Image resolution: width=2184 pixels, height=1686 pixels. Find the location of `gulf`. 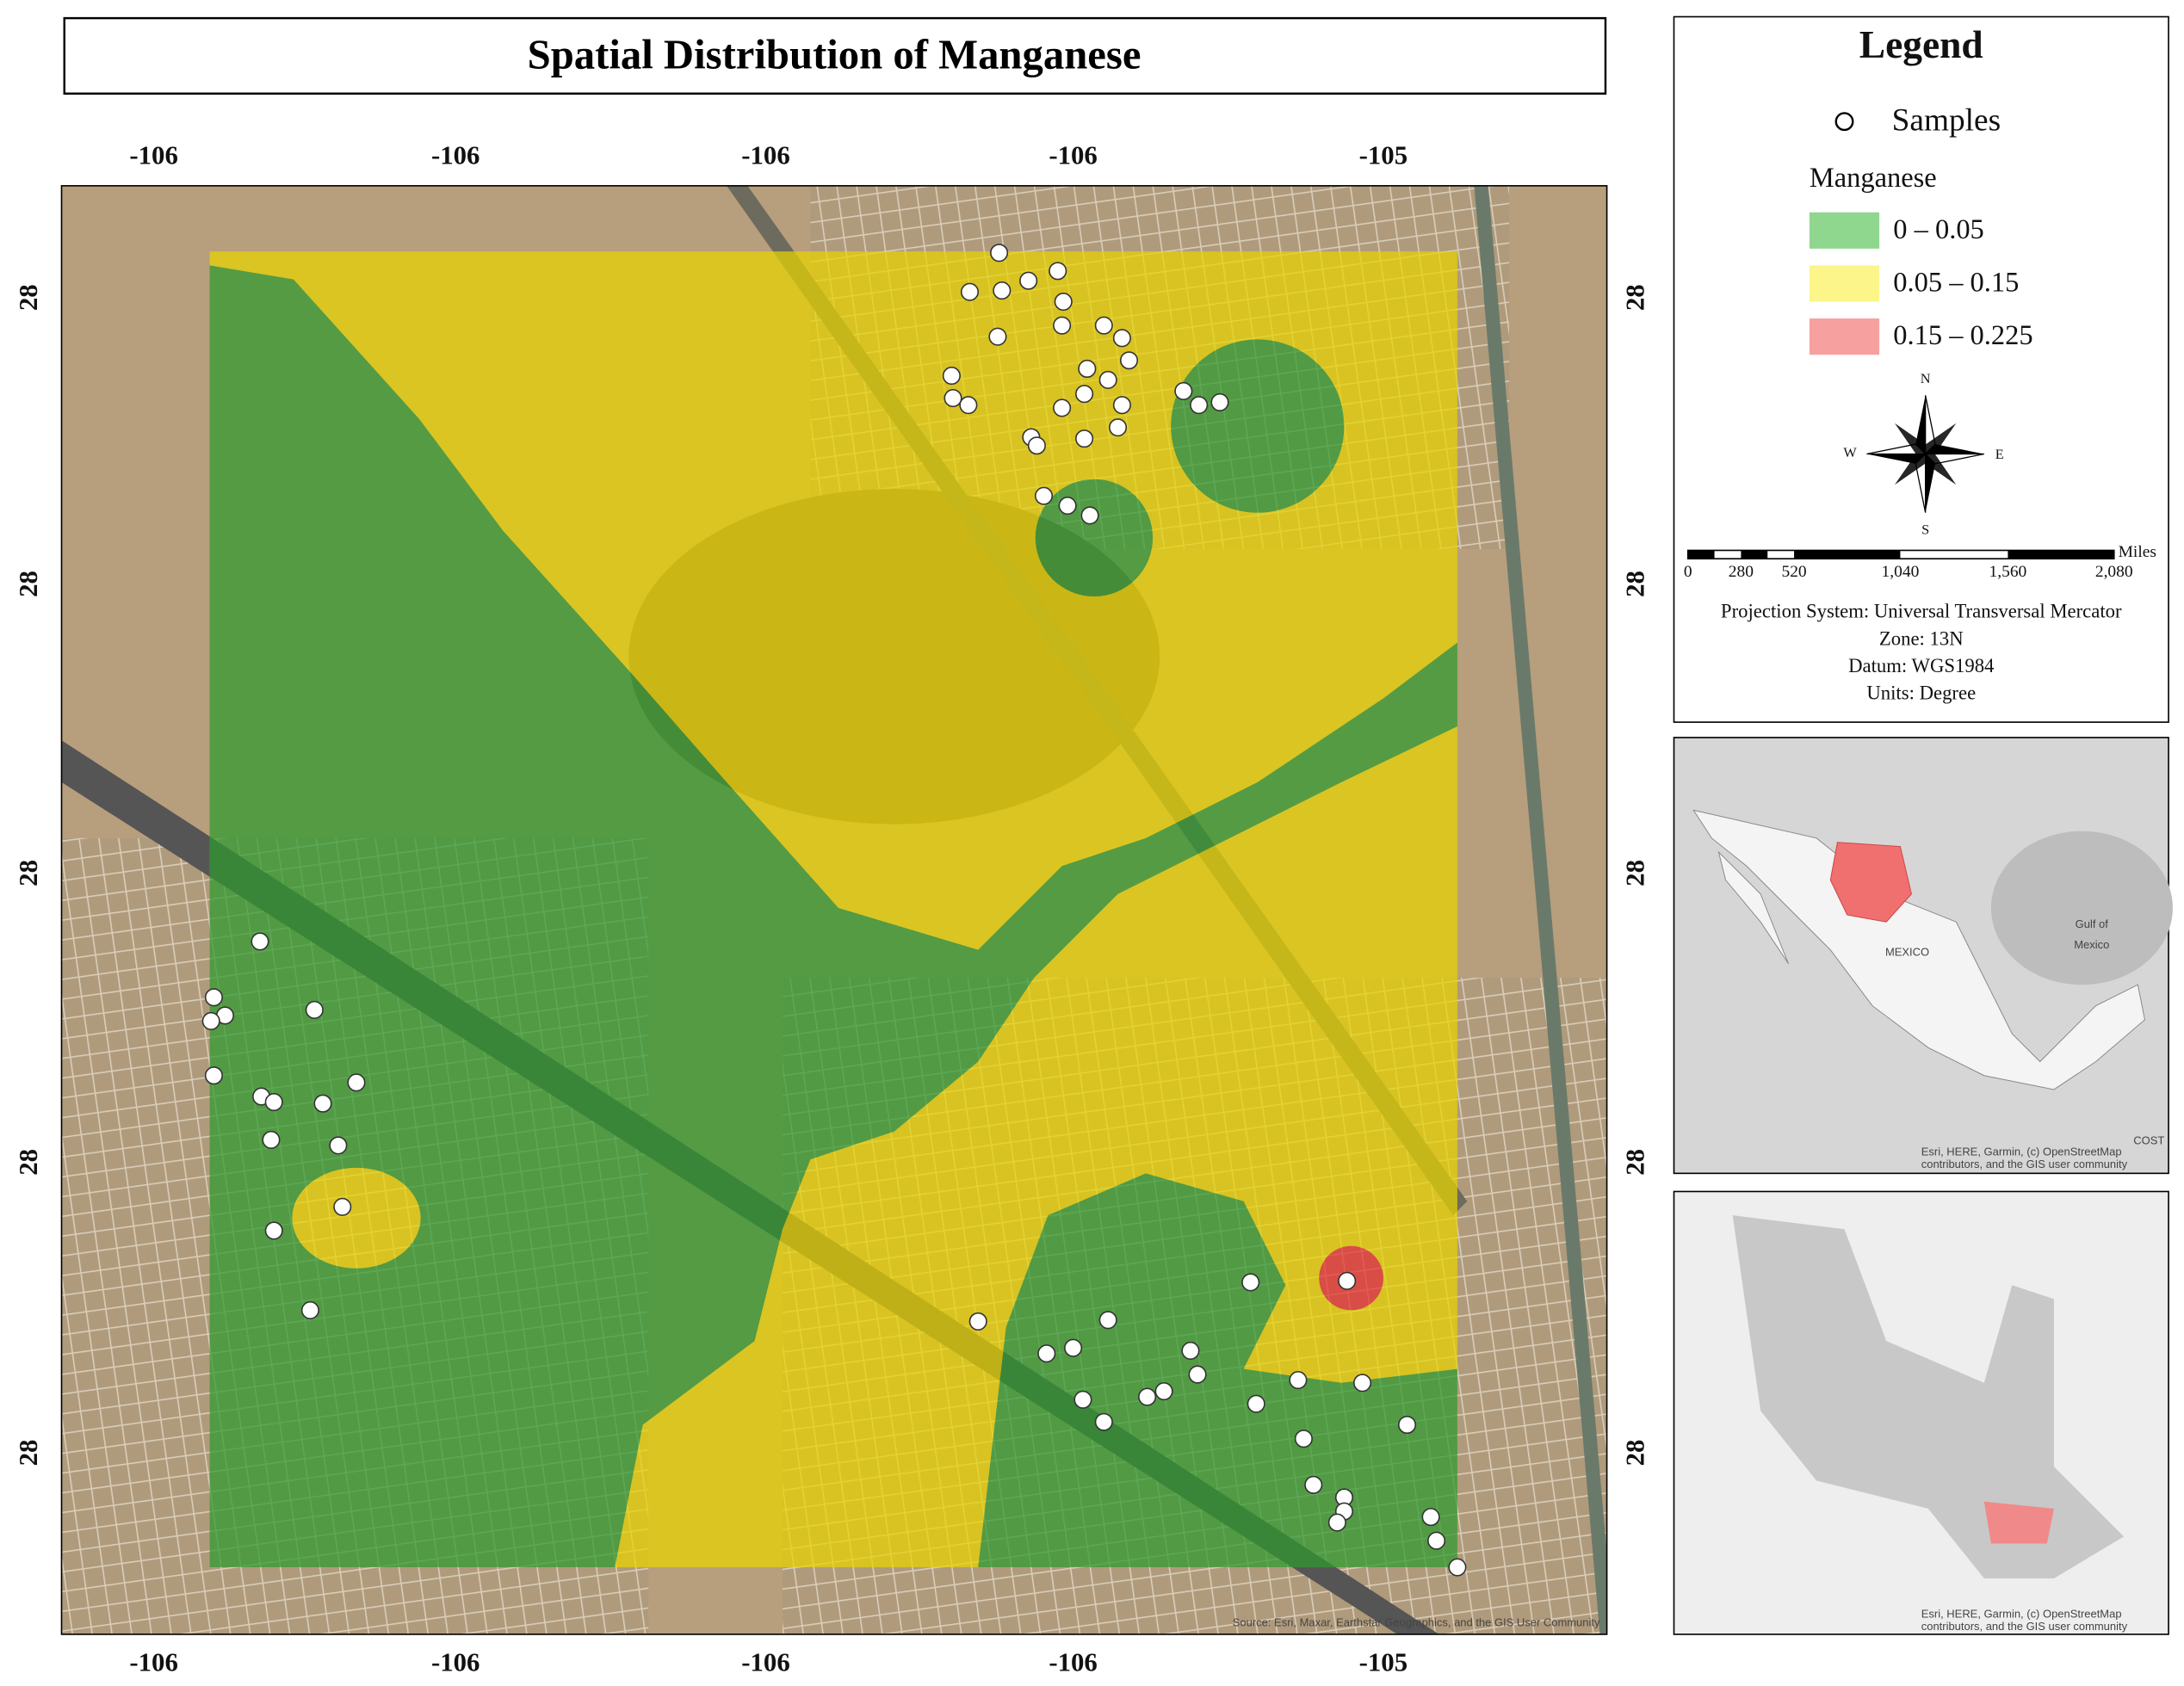

gulf is located at coordinates (2081, 908).